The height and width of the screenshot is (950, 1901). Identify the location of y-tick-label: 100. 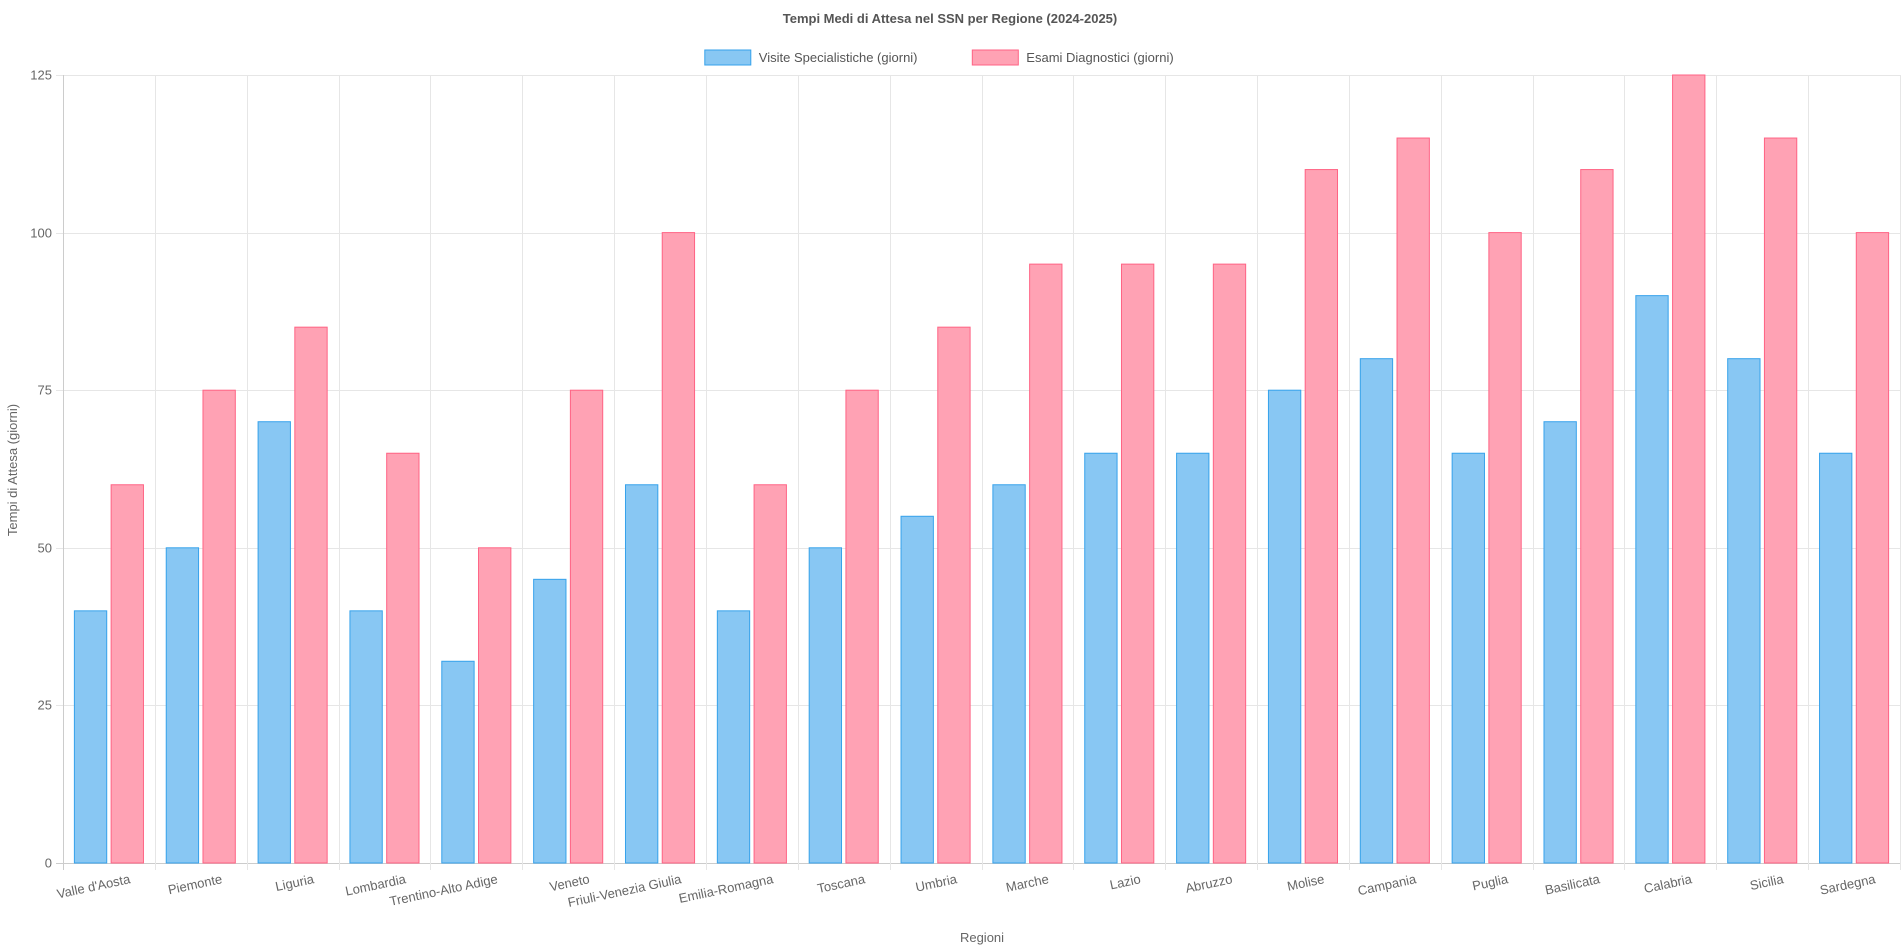
(41, 233).